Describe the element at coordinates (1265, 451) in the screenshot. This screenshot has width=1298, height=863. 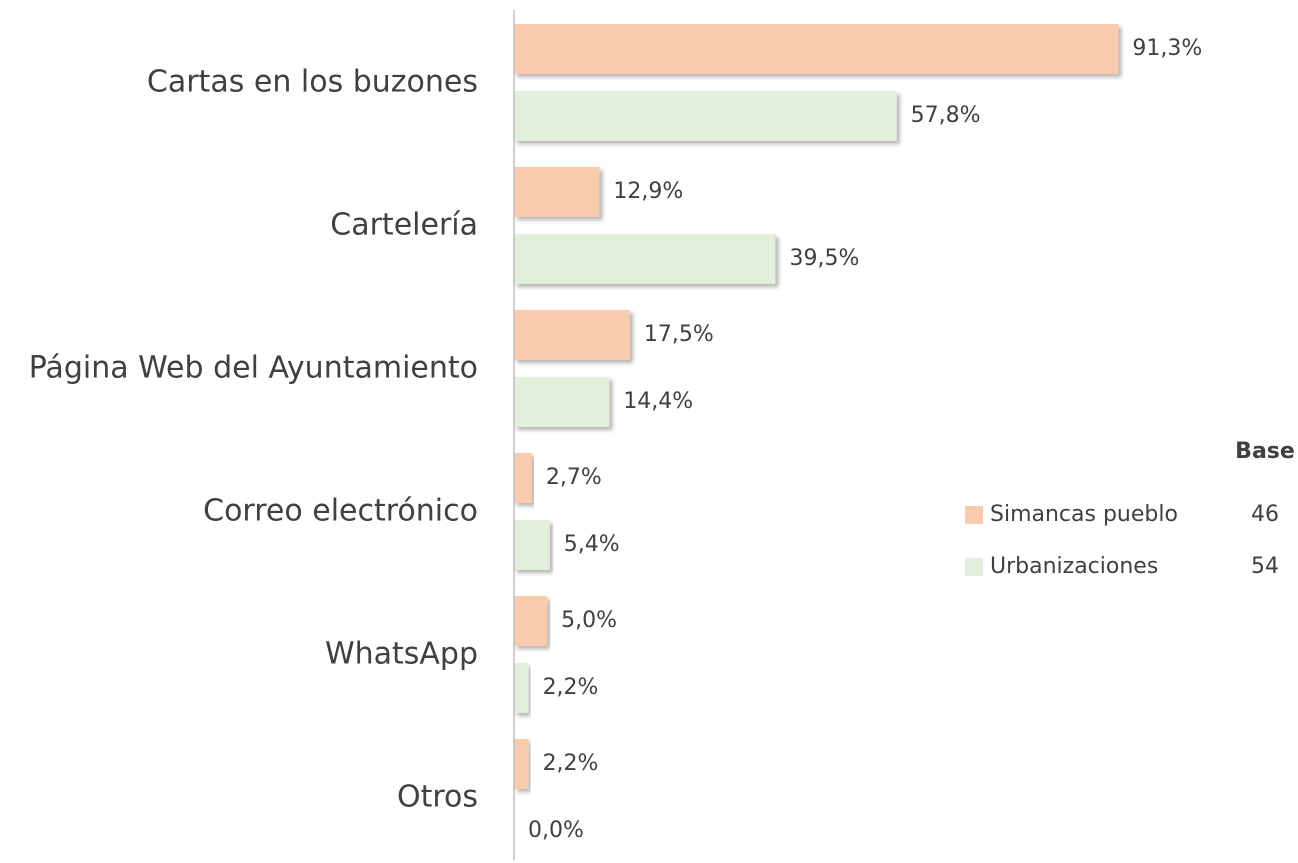
I see `legend-title: Base` at that location.